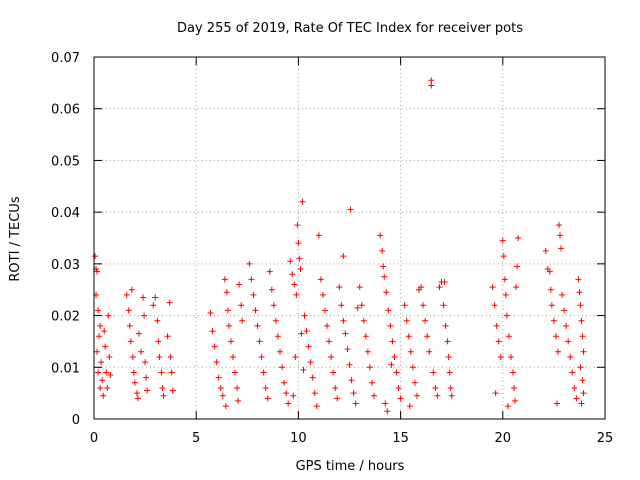 Image resolution: width=640 pixels, height=480 pixels. What do you see at coordinates (65, 317) in the screenshot?
I see `y-tick-label: 0.02` at bounding box center [65, 317].